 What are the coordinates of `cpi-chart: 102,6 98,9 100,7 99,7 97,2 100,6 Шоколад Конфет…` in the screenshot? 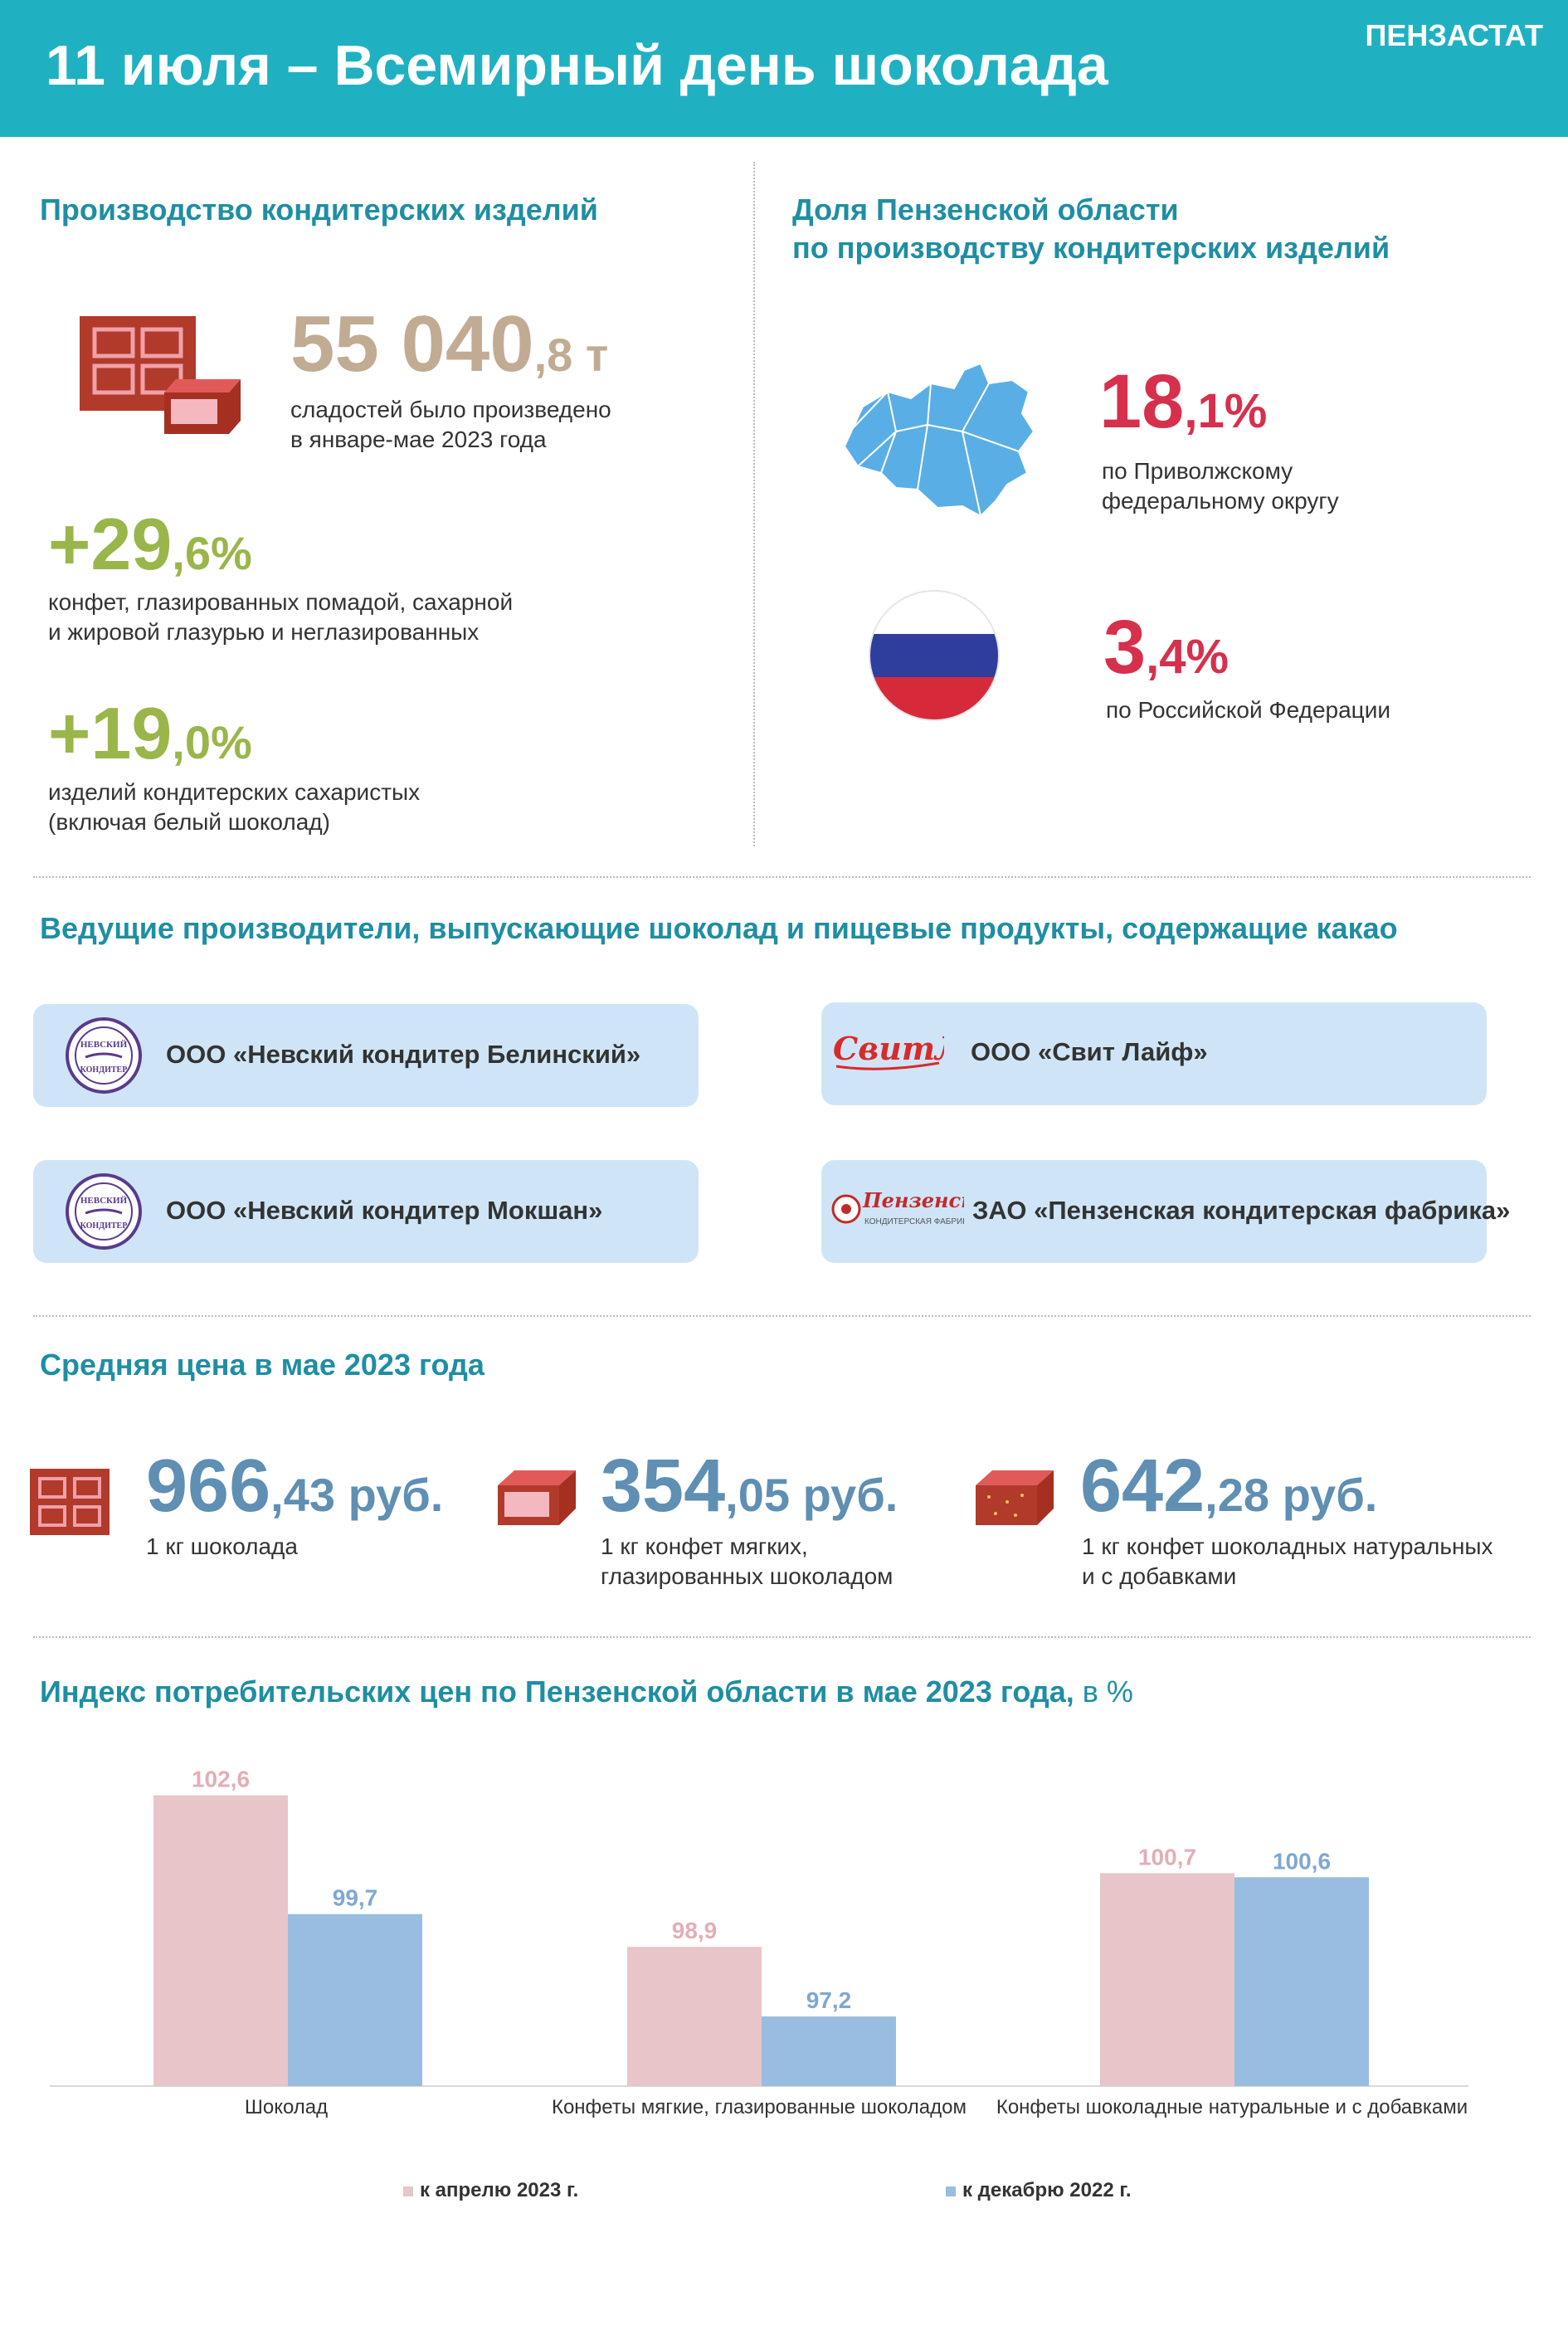 It's located at (759, 1942).